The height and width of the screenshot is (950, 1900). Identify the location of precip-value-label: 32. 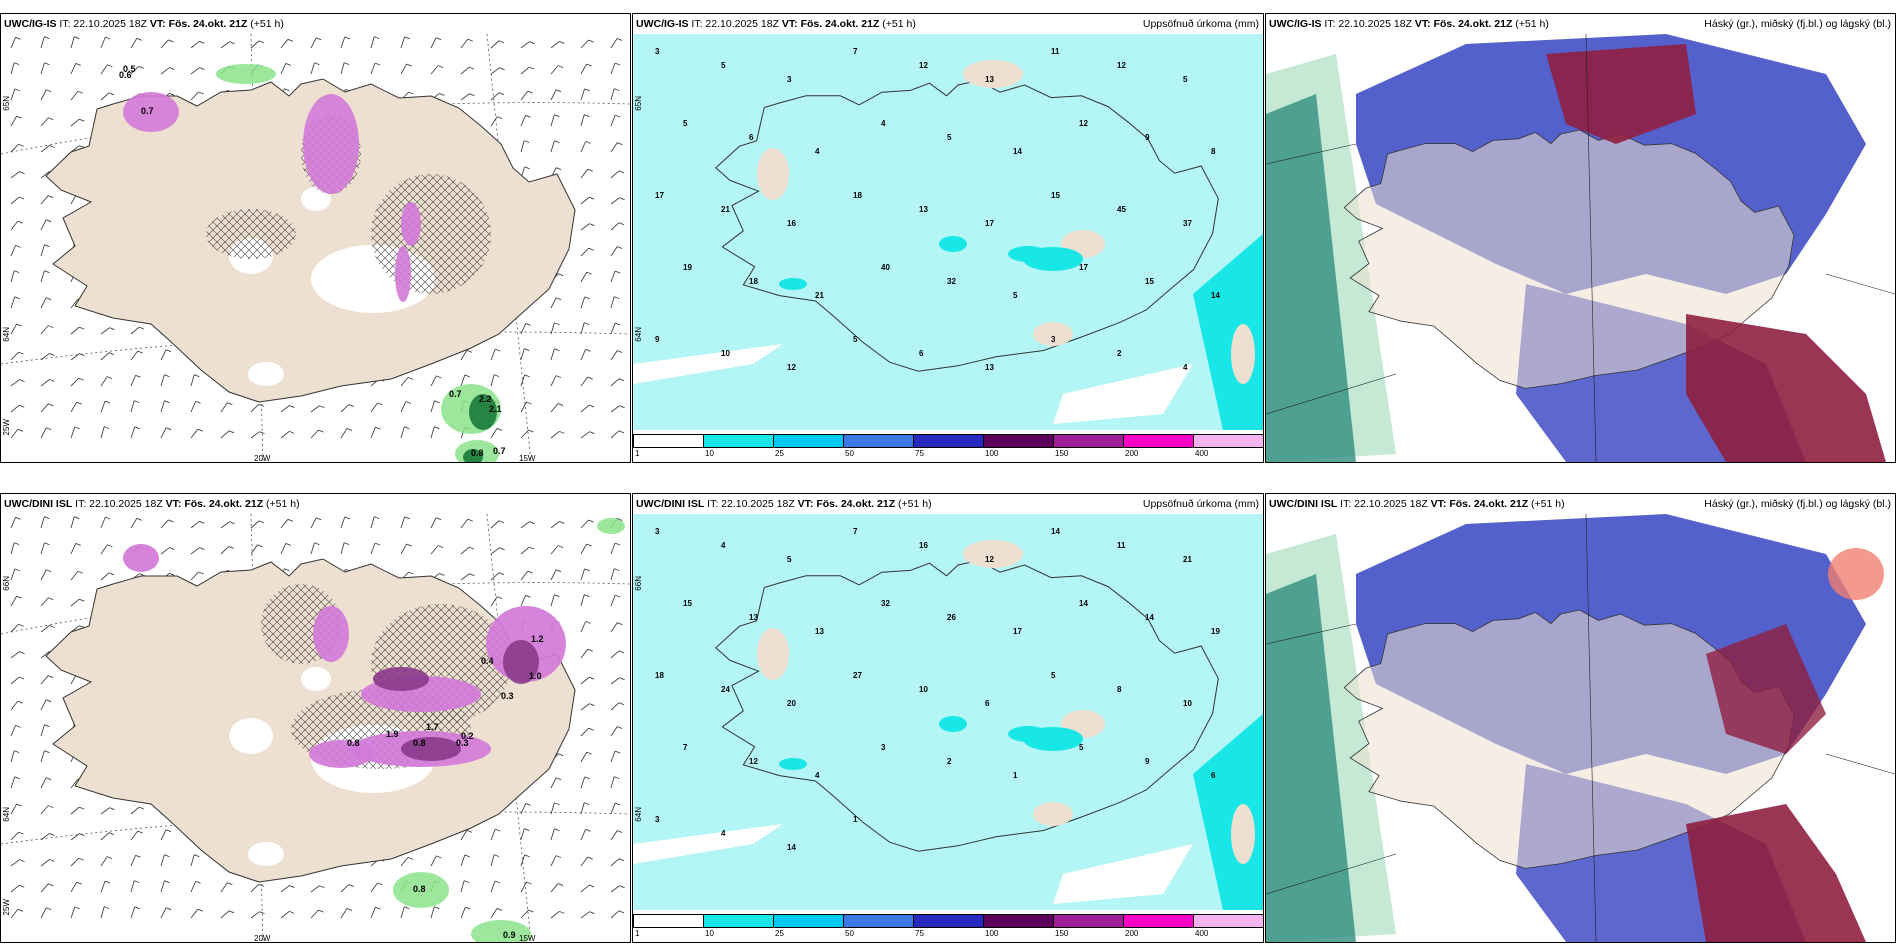
(885, 603).